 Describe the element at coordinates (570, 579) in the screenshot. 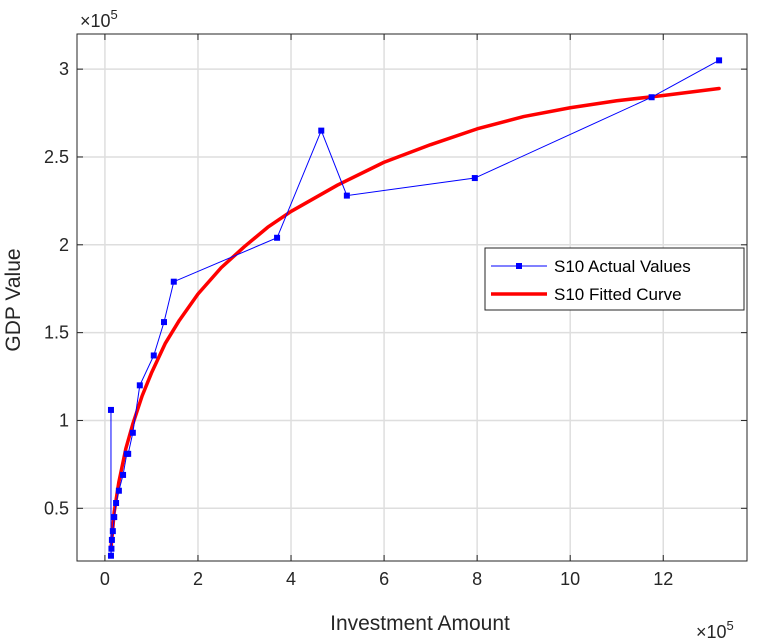

I see `x-tick-label: 10` at that location.